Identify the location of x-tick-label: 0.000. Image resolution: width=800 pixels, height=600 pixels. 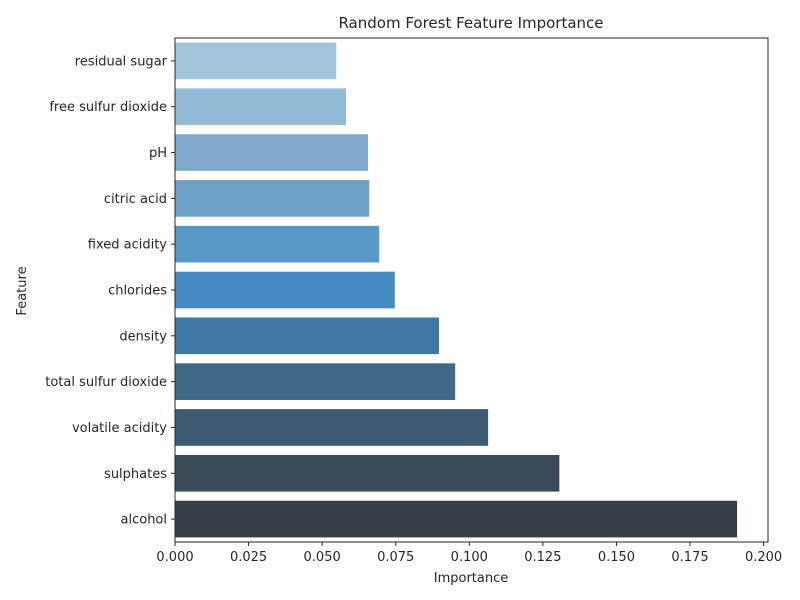
(174, 557).